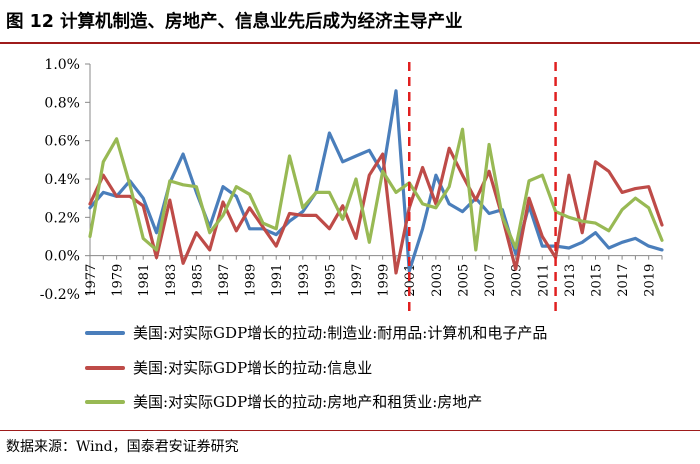 The width and height of the screenshot is (700, 464). Describe the element at coordinates (118, 280) in the screenshot. I see `x-tick-label: 1979` at that location.